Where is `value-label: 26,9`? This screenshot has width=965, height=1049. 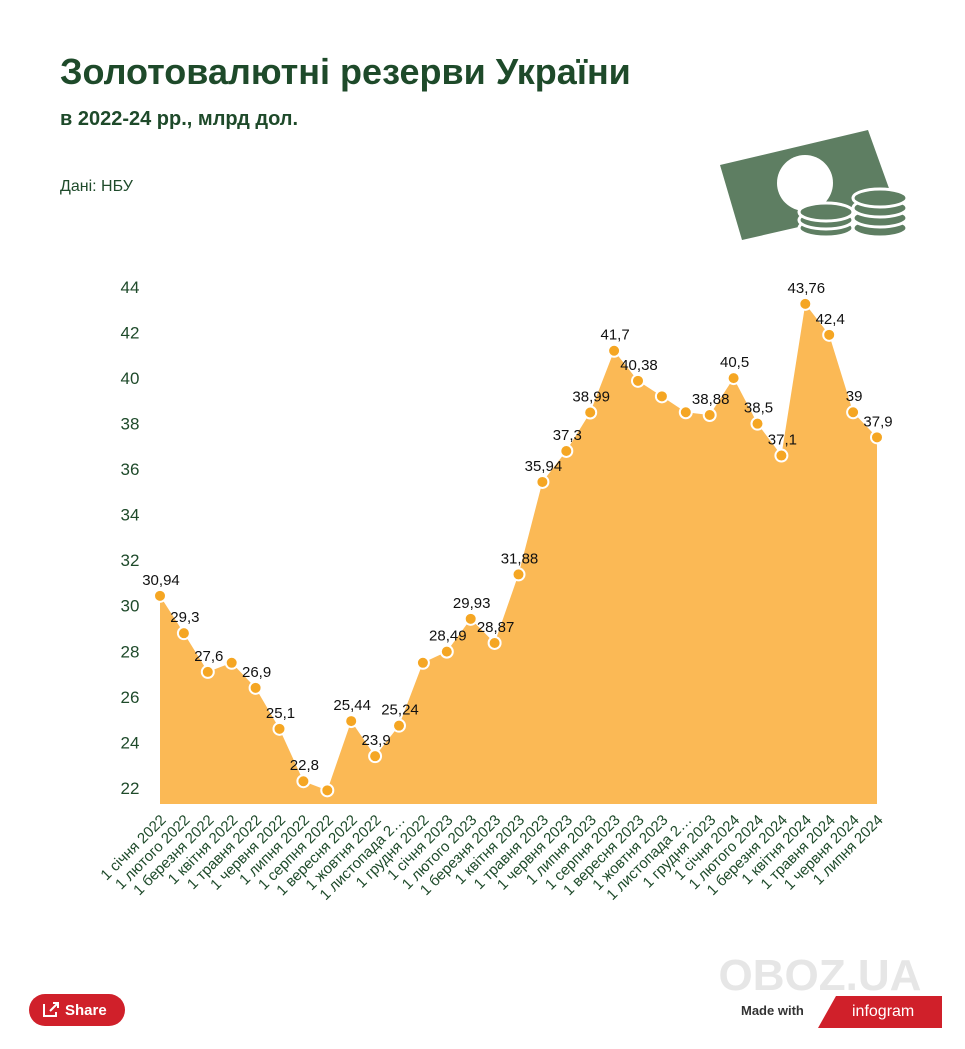 value-label: 26,9 is located at coordinates (256, 672).